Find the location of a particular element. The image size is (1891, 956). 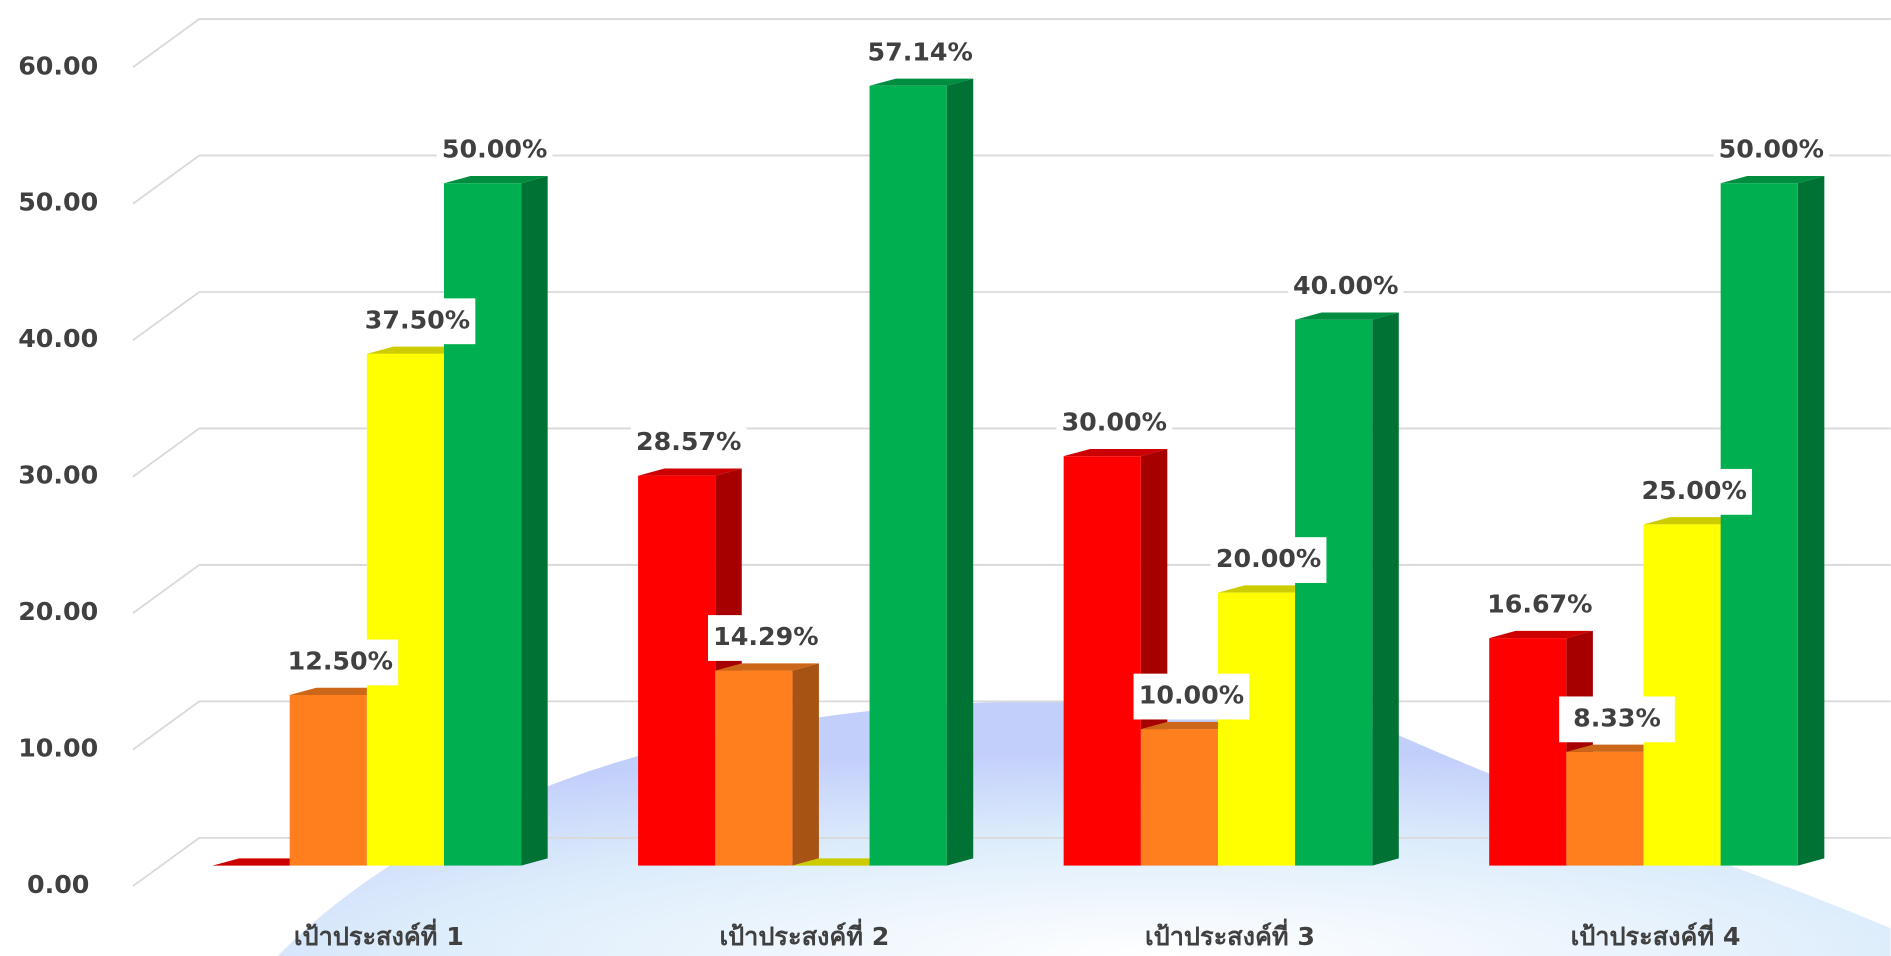

data-label: 40.00% is located at coordinates (1345, 285).